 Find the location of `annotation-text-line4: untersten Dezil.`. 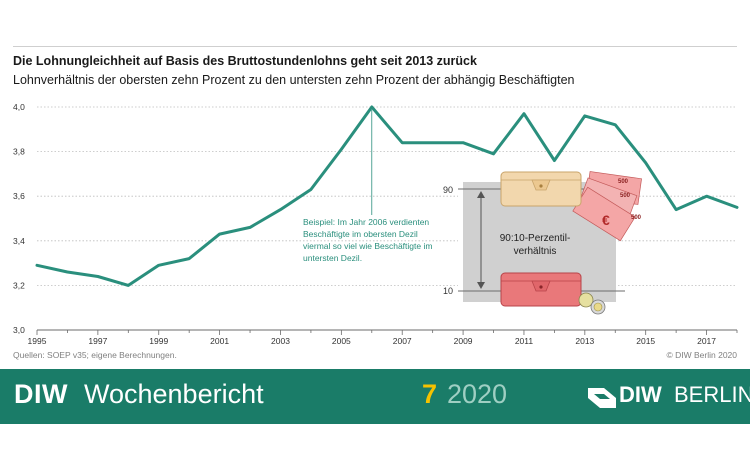

annotation-text-line4: untersten Dezil. is located at coordinates (332, 258).